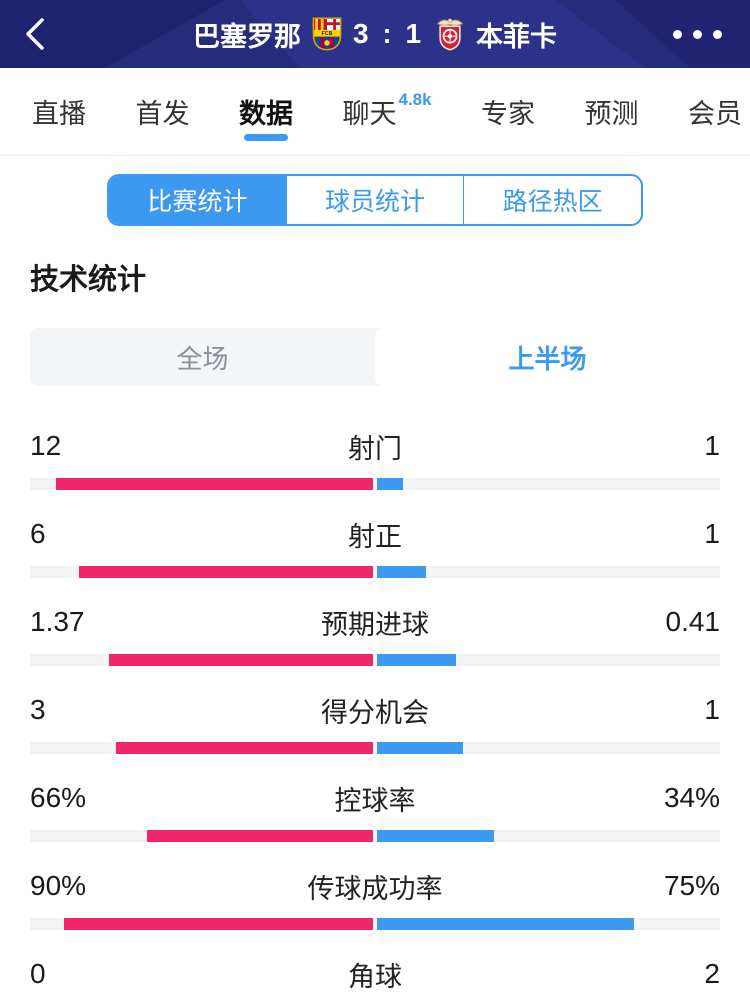 This screenshot has width=750, height=1001. Describe the element at coordinates (552, 200) in the screenshot. I see `segment-heatmap: 路径热区` at that location.